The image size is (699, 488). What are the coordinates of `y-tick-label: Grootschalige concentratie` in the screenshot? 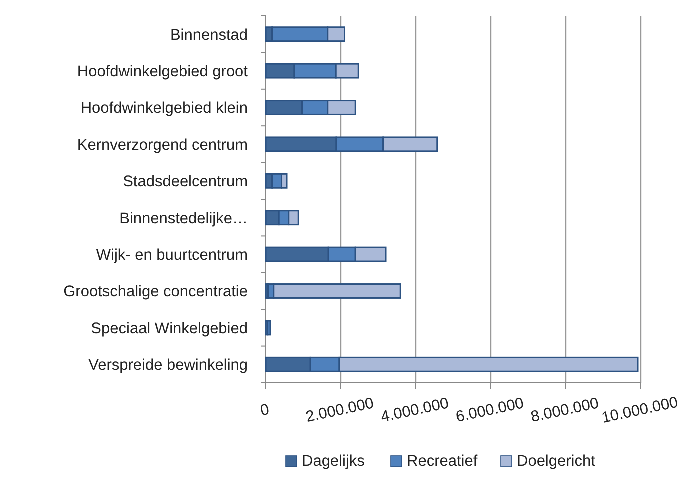 It's located at (156, 292).